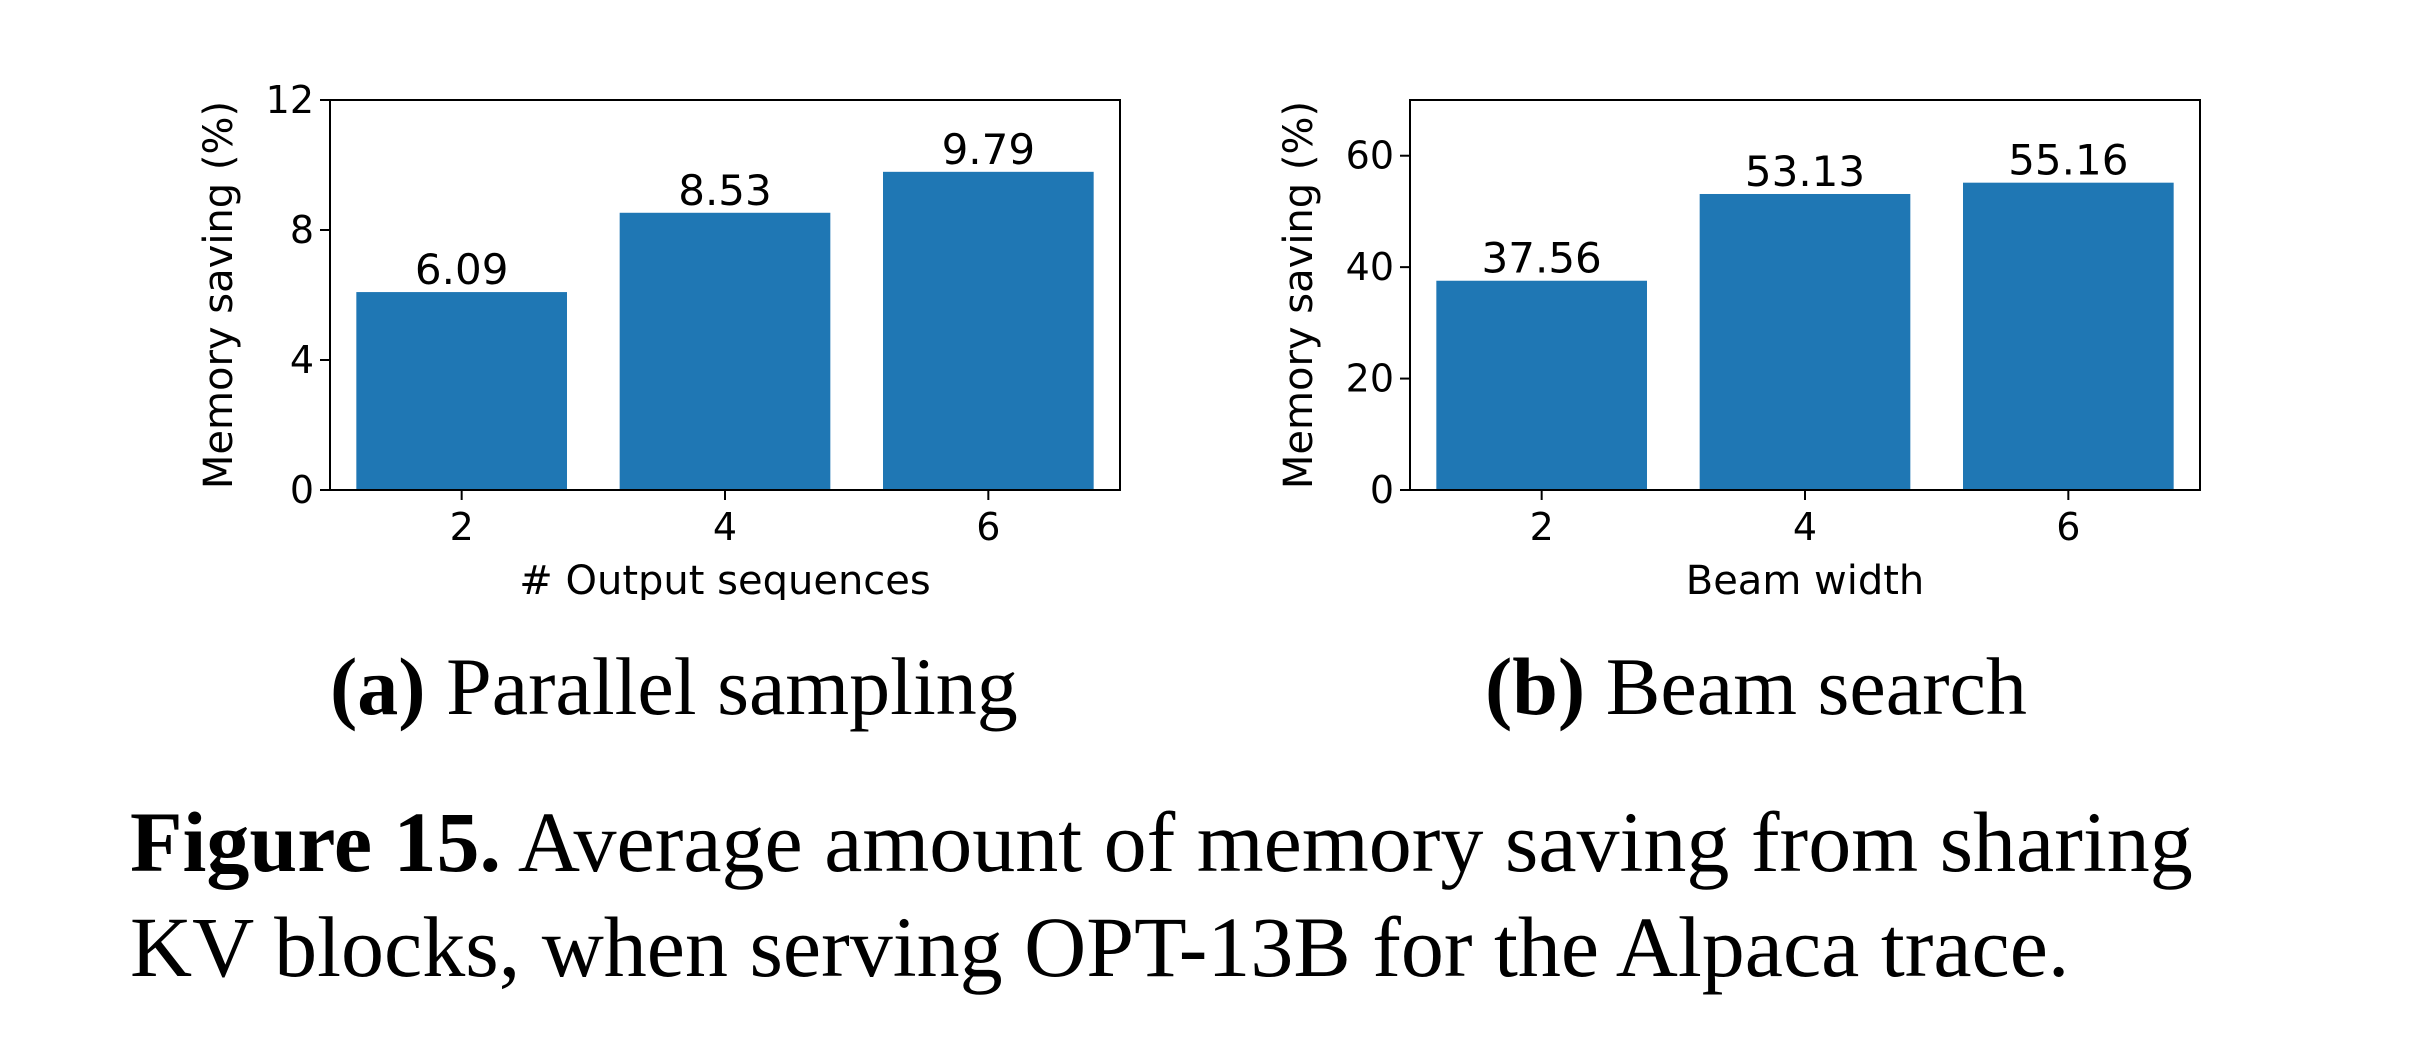 This screenshot has height=1041, width=2410. I want to click on data-label-2: 6.09, so click(462, 269).